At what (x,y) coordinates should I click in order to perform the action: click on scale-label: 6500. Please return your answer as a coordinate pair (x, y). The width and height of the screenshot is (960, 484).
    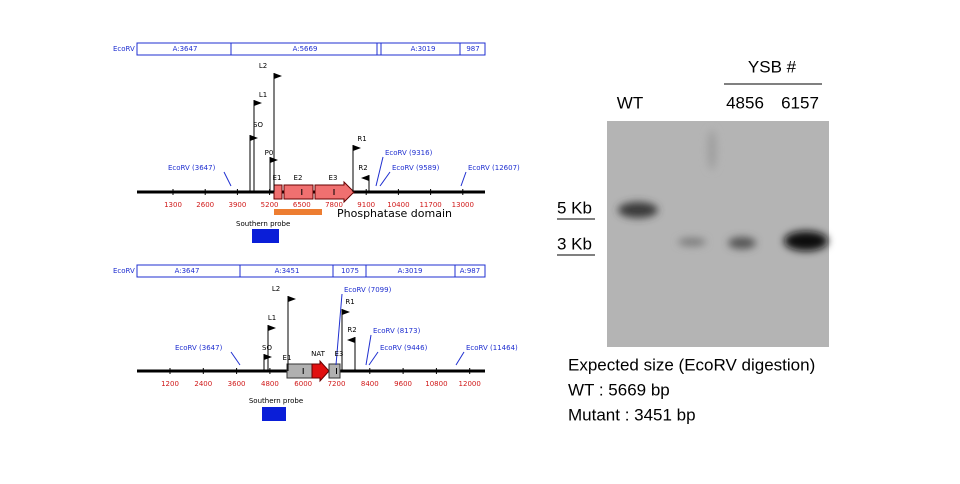
    Looking at the image, I should click on (302, 205).